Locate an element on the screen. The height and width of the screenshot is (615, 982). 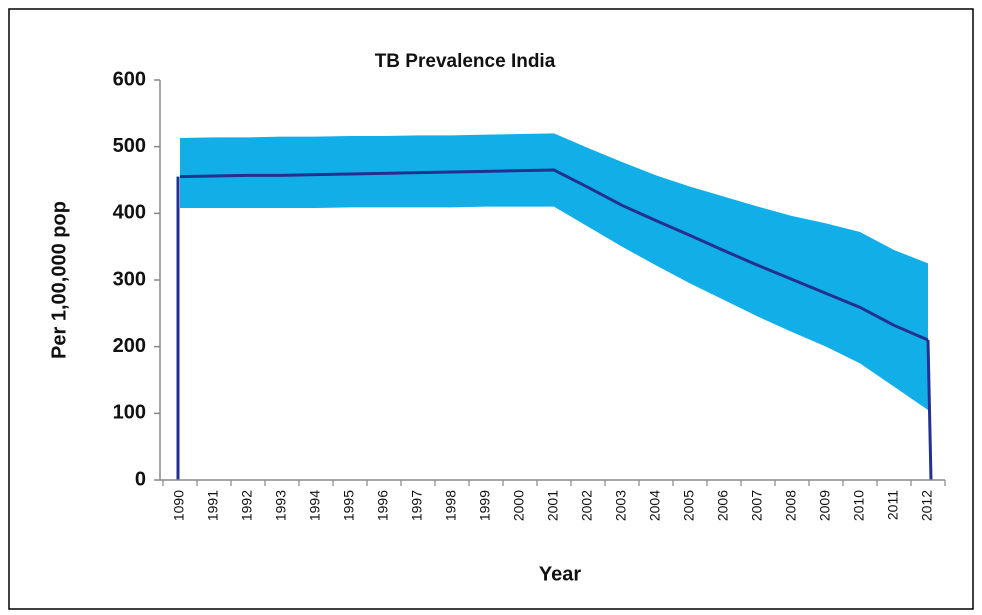
x-tick-label: 1992 is located at coordinates (247, 505).